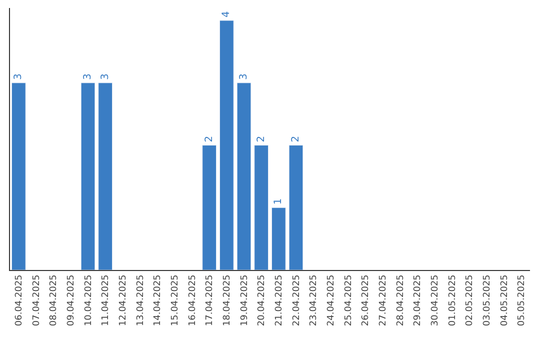 The image size is (540, 340). I want to click on x-tick-label: 20.04.2025, so click(262, 300).